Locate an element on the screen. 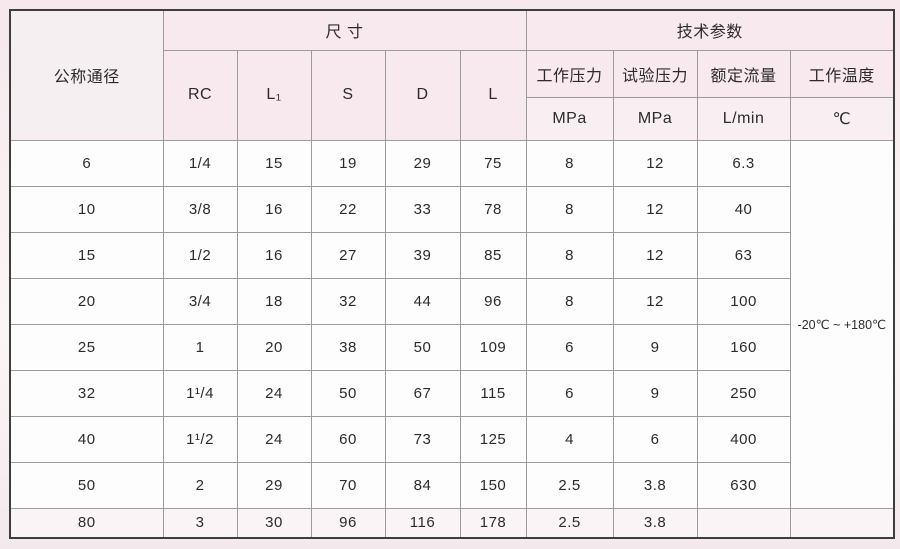  table-cell: 150 is located at coordinates (493, 485).